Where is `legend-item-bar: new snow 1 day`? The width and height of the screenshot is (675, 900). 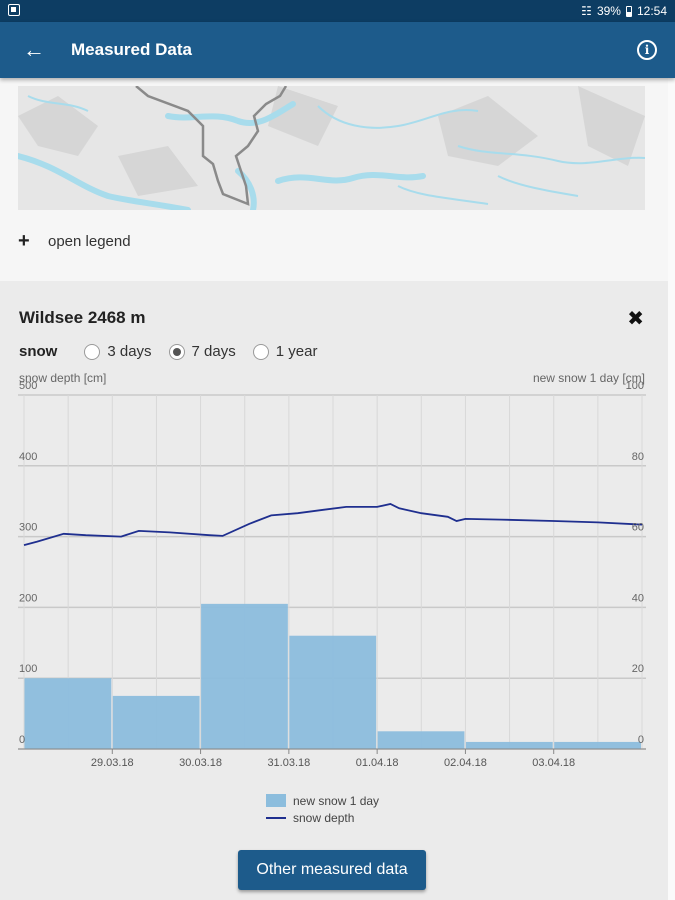
legend-item-bar: new snow 1 day is located at coordinates (322, 800).